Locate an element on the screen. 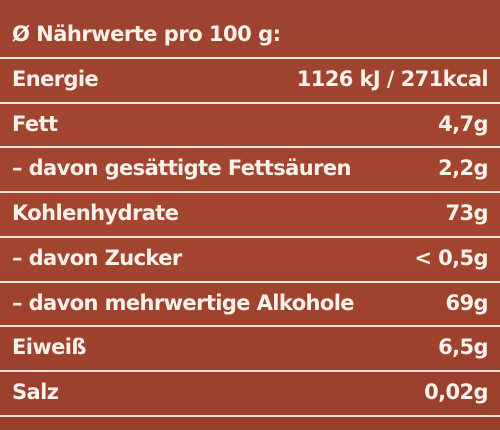 The height and width of the screenshot is (430, 500). nutrient-name: Energie is located at coordinates (55, 79).